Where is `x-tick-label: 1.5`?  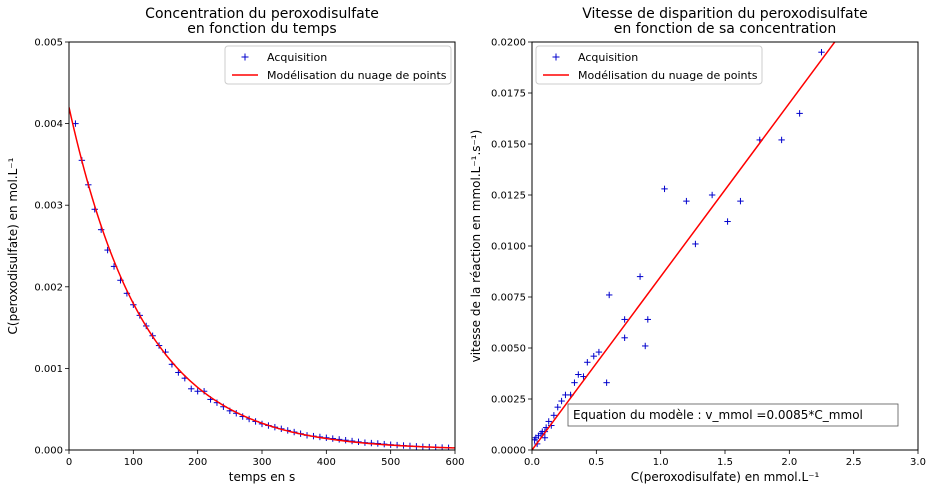
x-tick-label: 1.5 is located at coordinates (725, 462).